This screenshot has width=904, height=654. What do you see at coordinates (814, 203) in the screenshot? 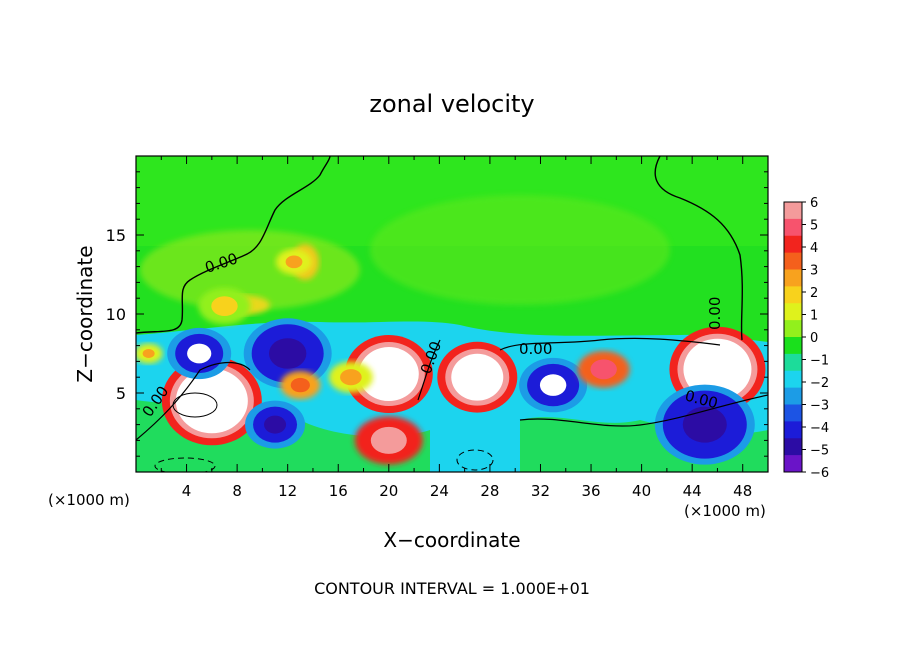
I see `colorbar-tick-label: 6` at bounding box center [814, 203].